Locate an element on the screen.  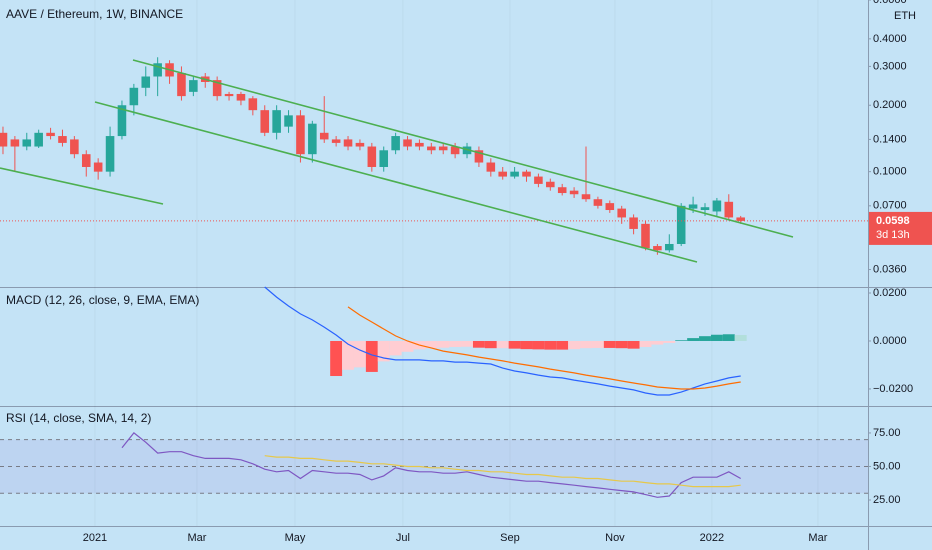
y-tick-label: 0.2000 is located at coordinates (890, 105).